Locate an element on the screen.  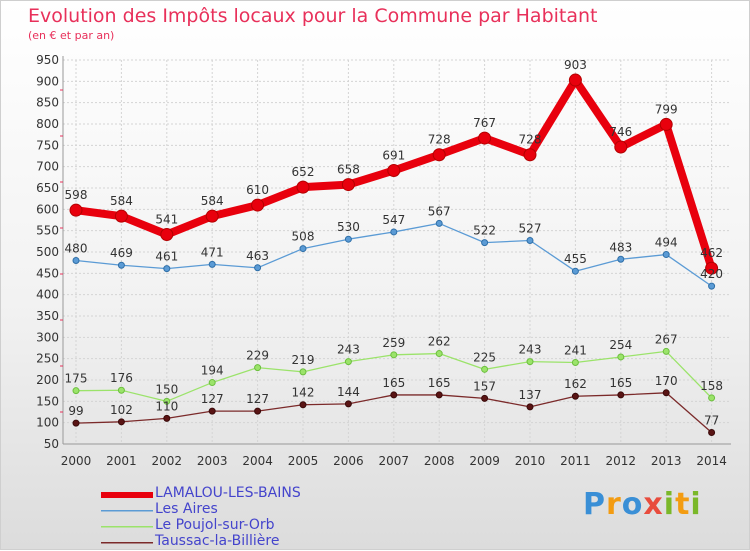
y-tick-label: 250 is located at coordinates (47, 359).